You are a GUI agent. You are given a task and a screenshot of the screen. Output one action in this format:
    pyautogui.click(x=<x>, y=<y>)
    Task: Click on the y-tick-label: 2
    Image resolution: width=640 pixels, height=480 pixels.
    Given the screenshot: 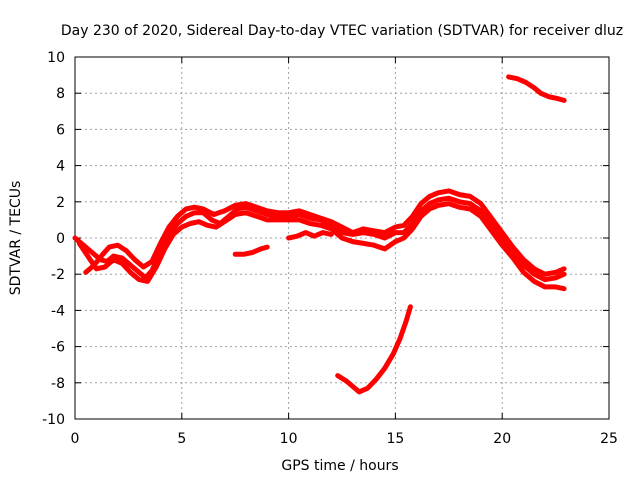 What is the action you would take?
    pyautogui.click(x=60, y=203)
    